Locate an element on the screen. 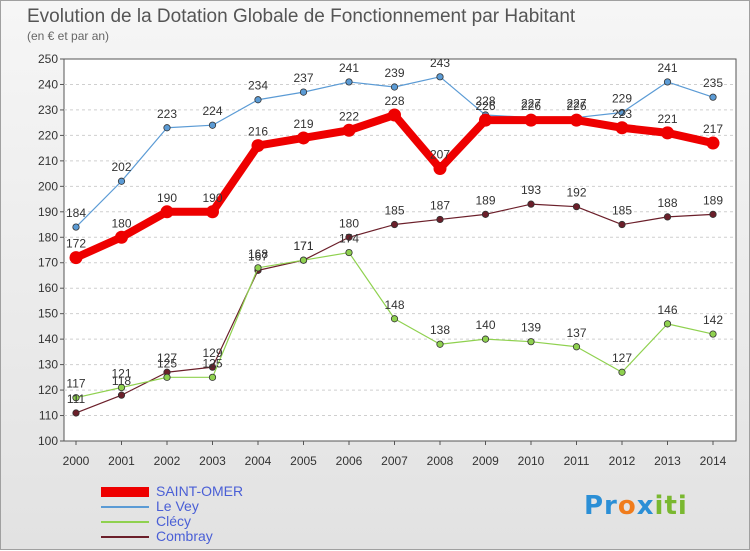 This screenshot has width=750, height=551. data-label: 190 is located at coordinates (212, 198).